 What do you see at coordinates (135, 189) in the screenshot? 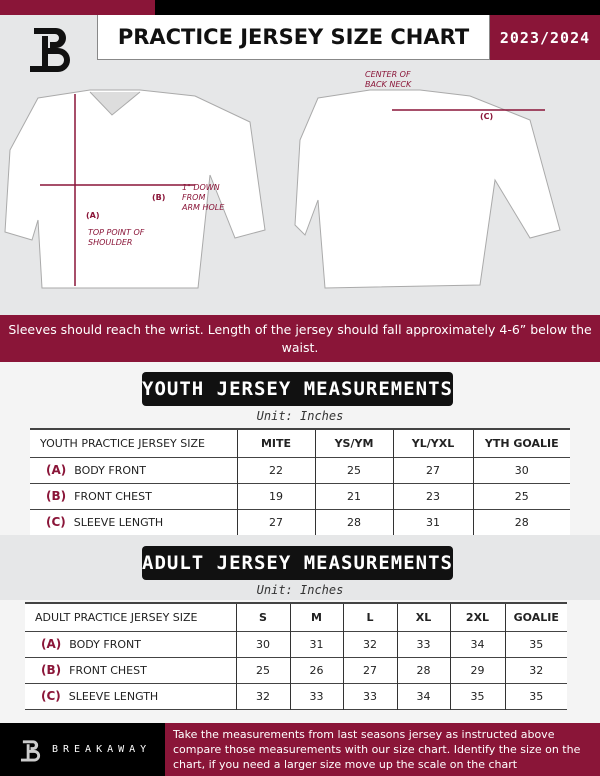
I see `front-jersey` at bounding box center [135, 189].